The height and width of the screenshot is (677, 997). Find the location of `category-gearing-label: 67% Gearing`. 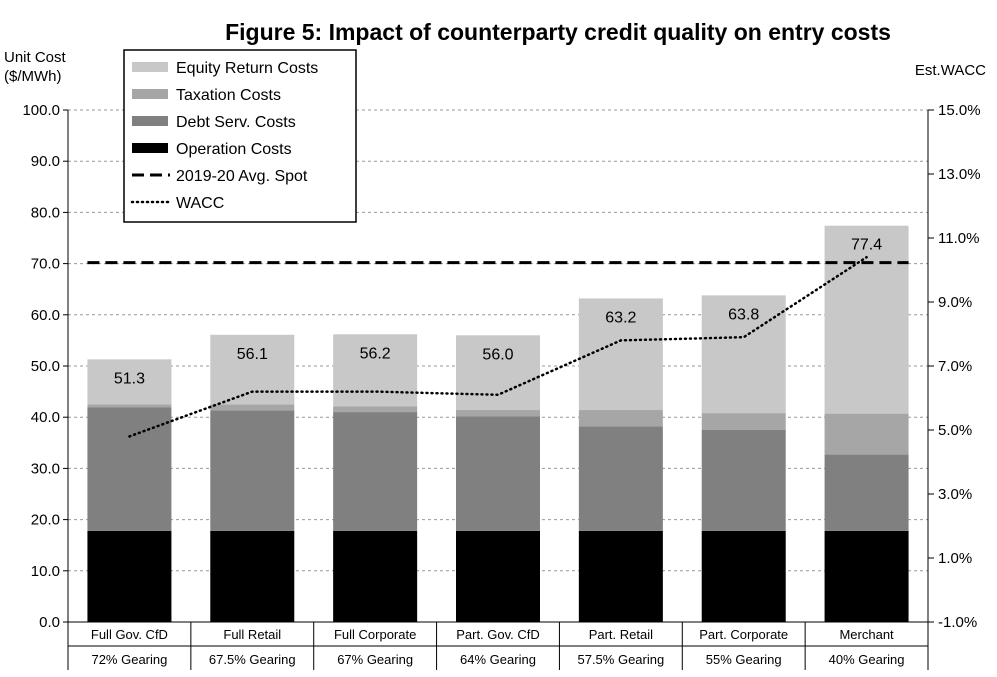

category-gearing-label: 67% Gearing is located at coordinates (375, 659).